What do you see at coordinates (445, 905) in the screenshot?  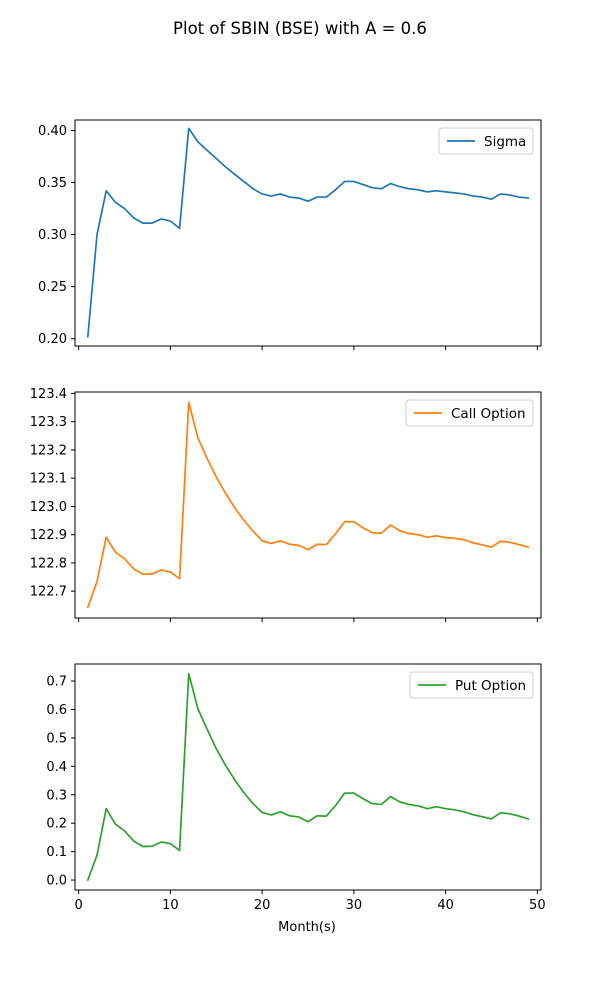 I see `x-tick-label: 40` at bounding box center [445, 905].